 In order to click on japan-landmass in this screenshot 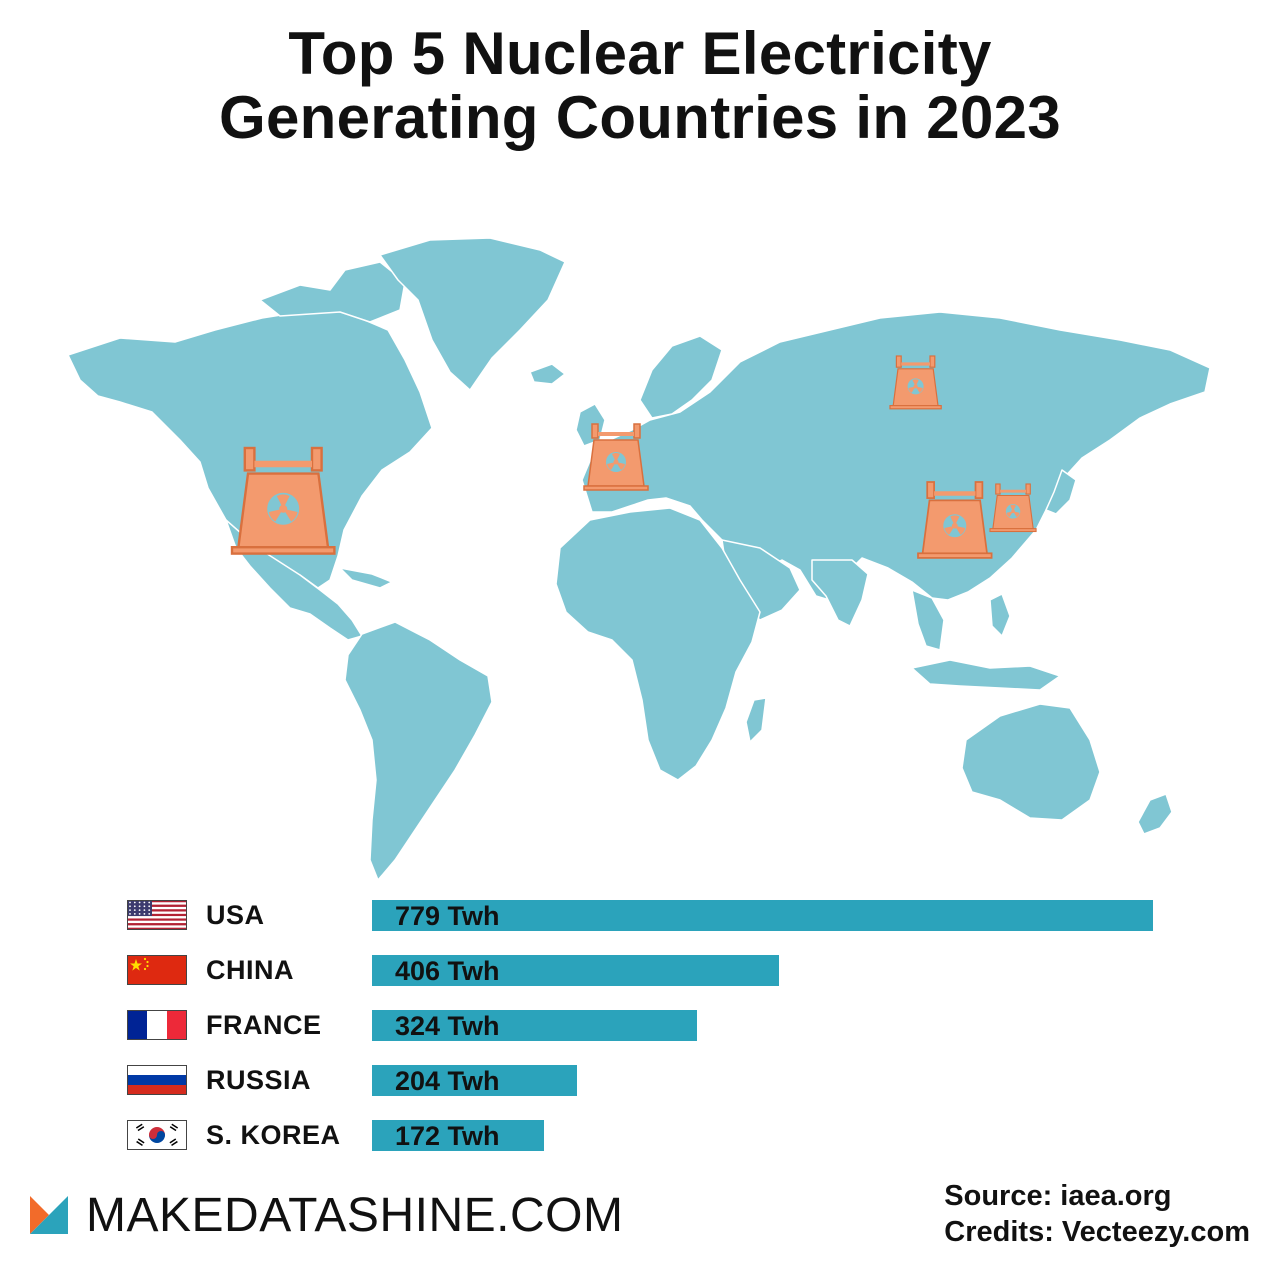, I will do `click(1061, 492)`.